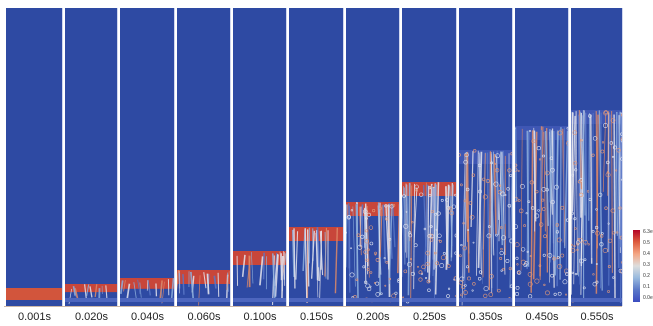  Describe the element at coordinates (597, 317) in the screenshot. I see `time-label: 0.550s` at that location.